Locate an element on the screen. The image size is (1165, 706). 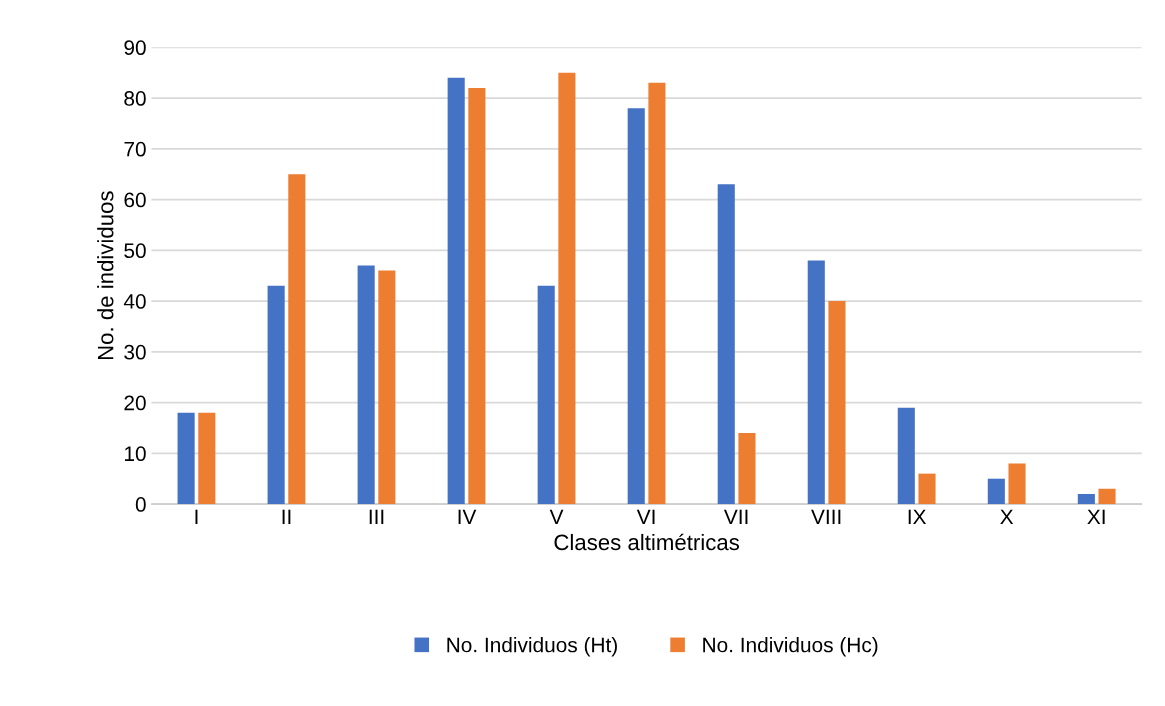
y-tick-label: 70 is located at coordinates (135, 149).